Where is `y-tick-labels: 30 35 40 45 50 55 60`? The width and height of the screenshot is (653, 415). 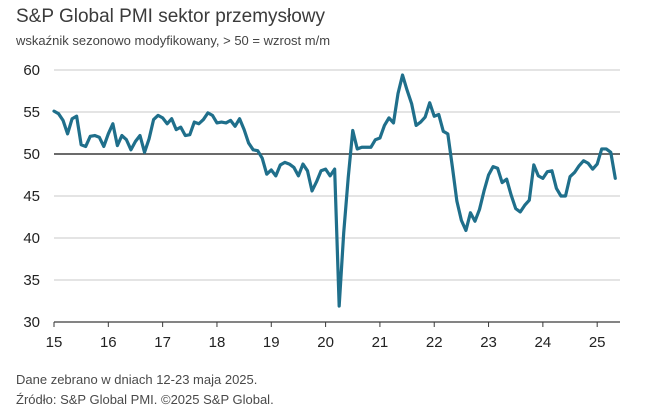
y-tick-labels: 30 35 40 45 50 55 60 is located at coordinates (31, 196).